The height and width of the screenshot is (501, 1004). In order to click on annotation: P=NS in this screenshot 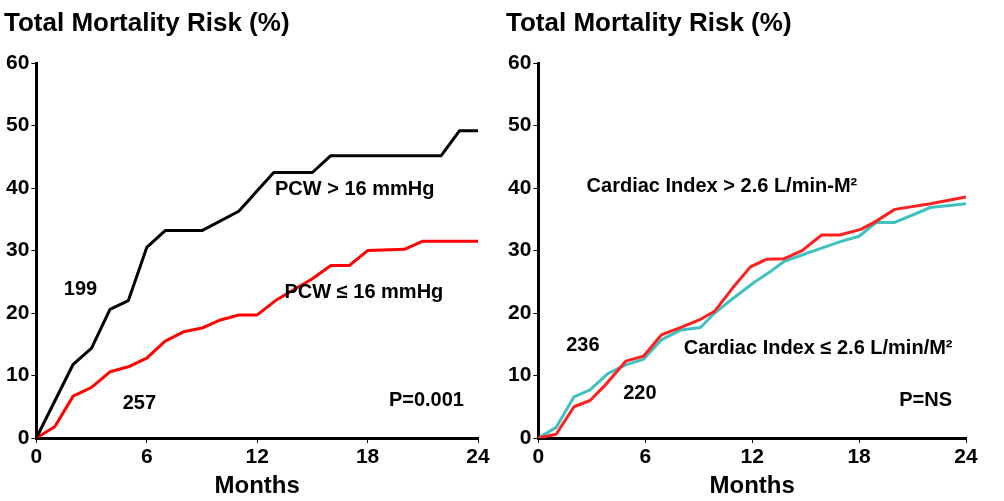, I will do `click(925, 398)`.